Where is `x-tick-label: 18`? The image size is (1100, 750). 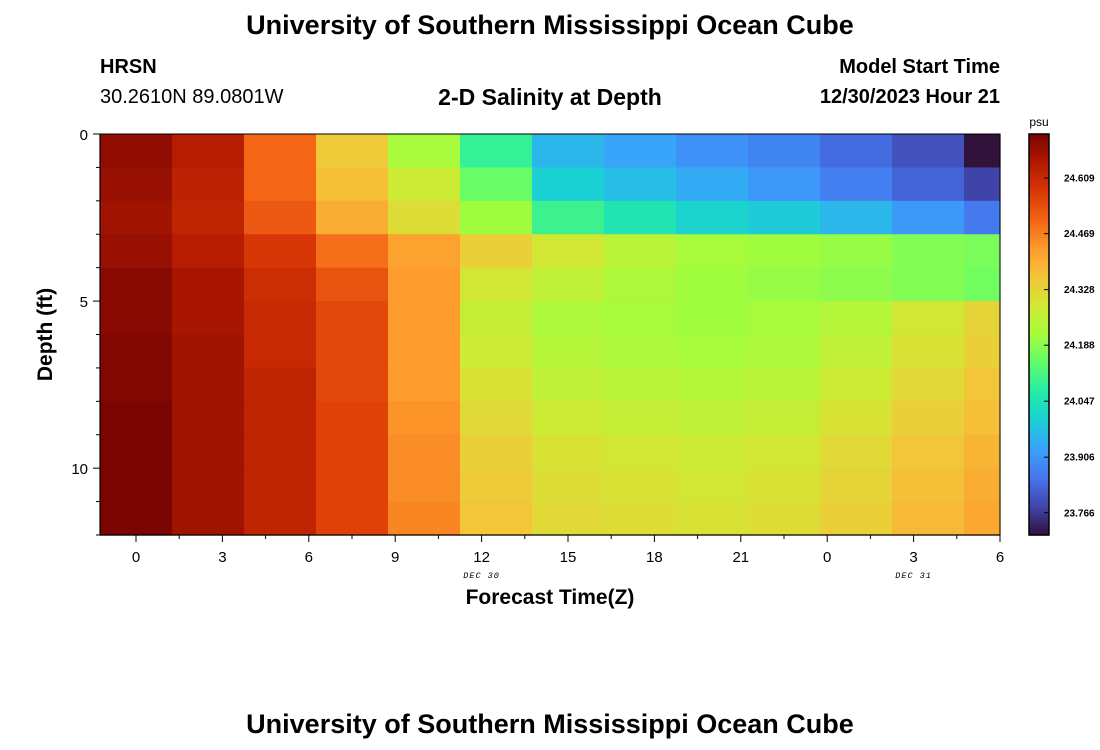
x-tick-label: 18 is located at coordinates (654, 557).